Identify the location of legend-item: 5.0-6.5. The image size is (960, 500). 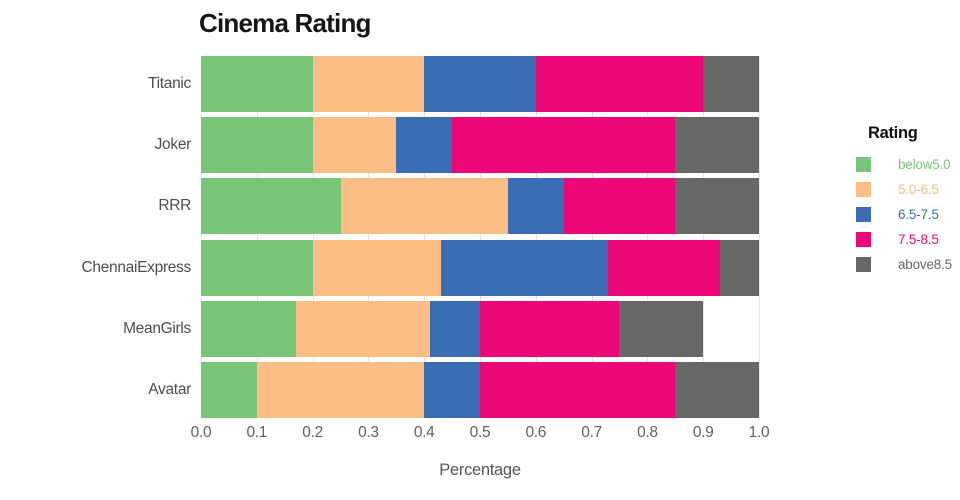
(904, 189).